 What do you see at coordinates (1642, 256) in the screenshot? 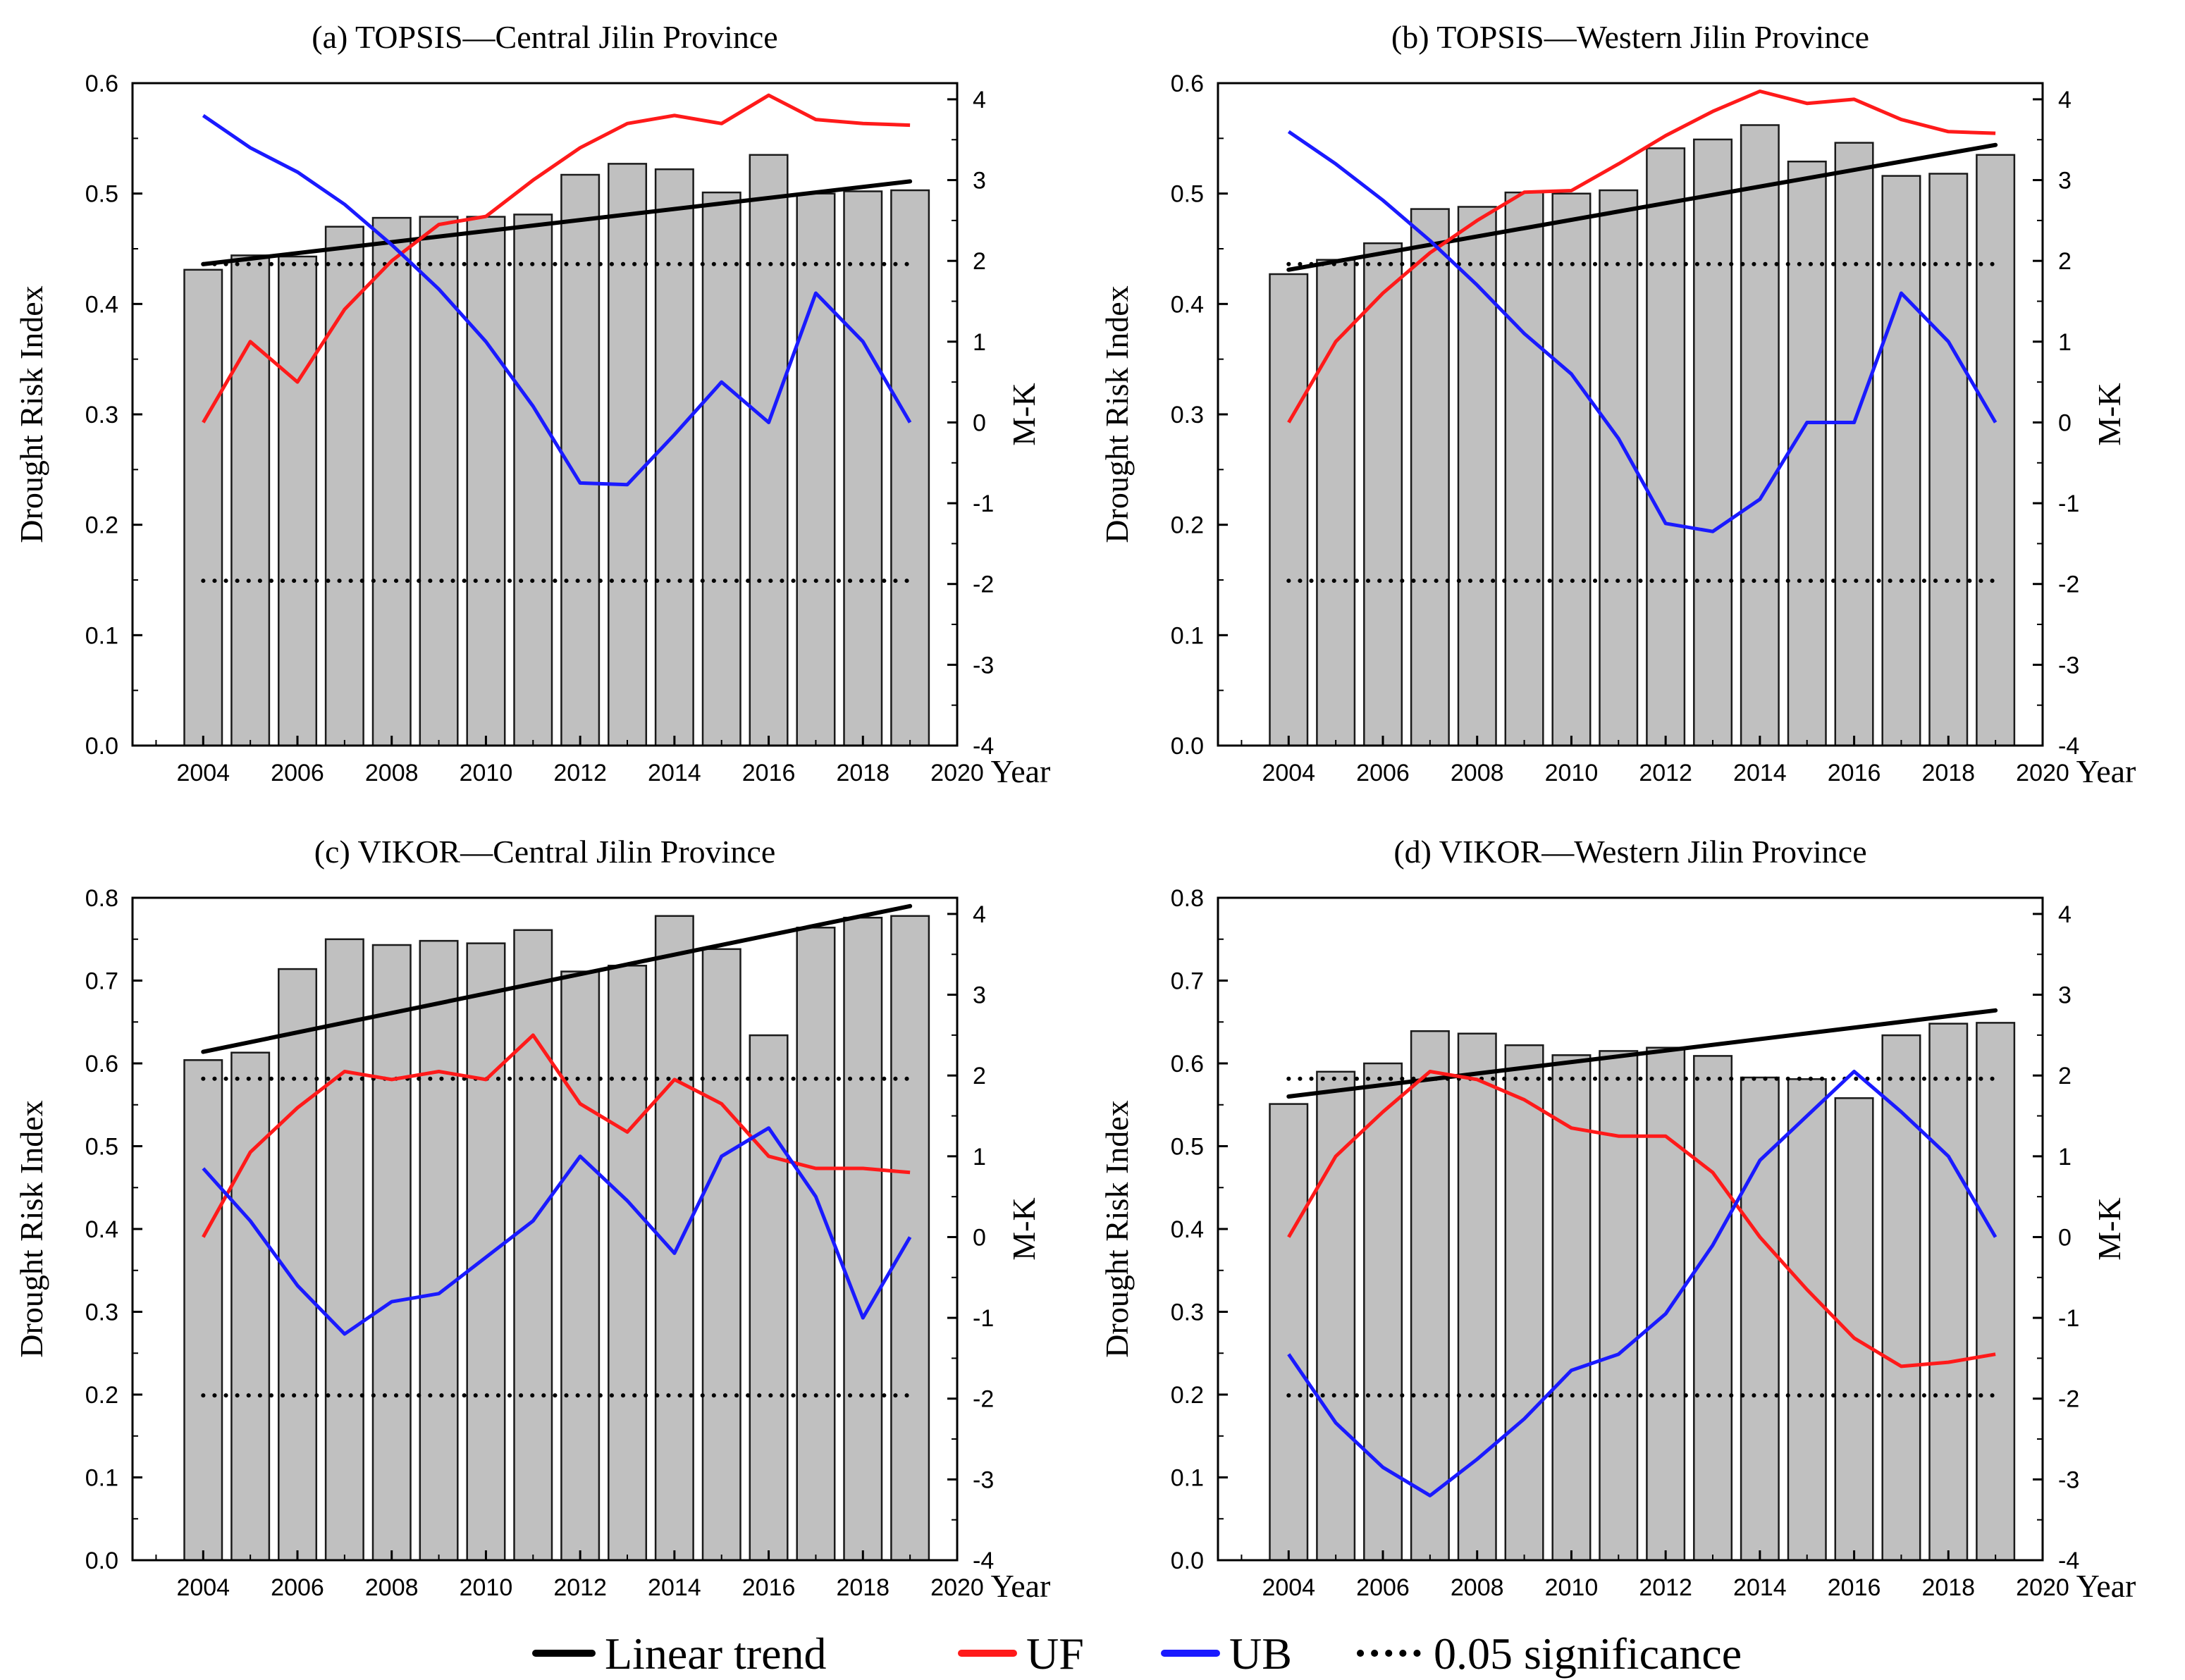
I see `uf-line` at bounding box center [1642, 256].